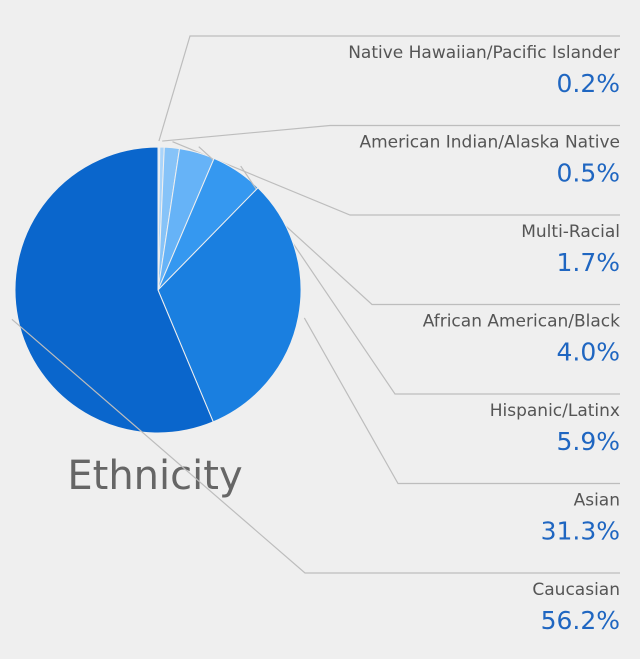 The width and height of the screenshot is (640, 659). I want to click on slice-label: American Indian/Alaska Native, so click(489, 143).